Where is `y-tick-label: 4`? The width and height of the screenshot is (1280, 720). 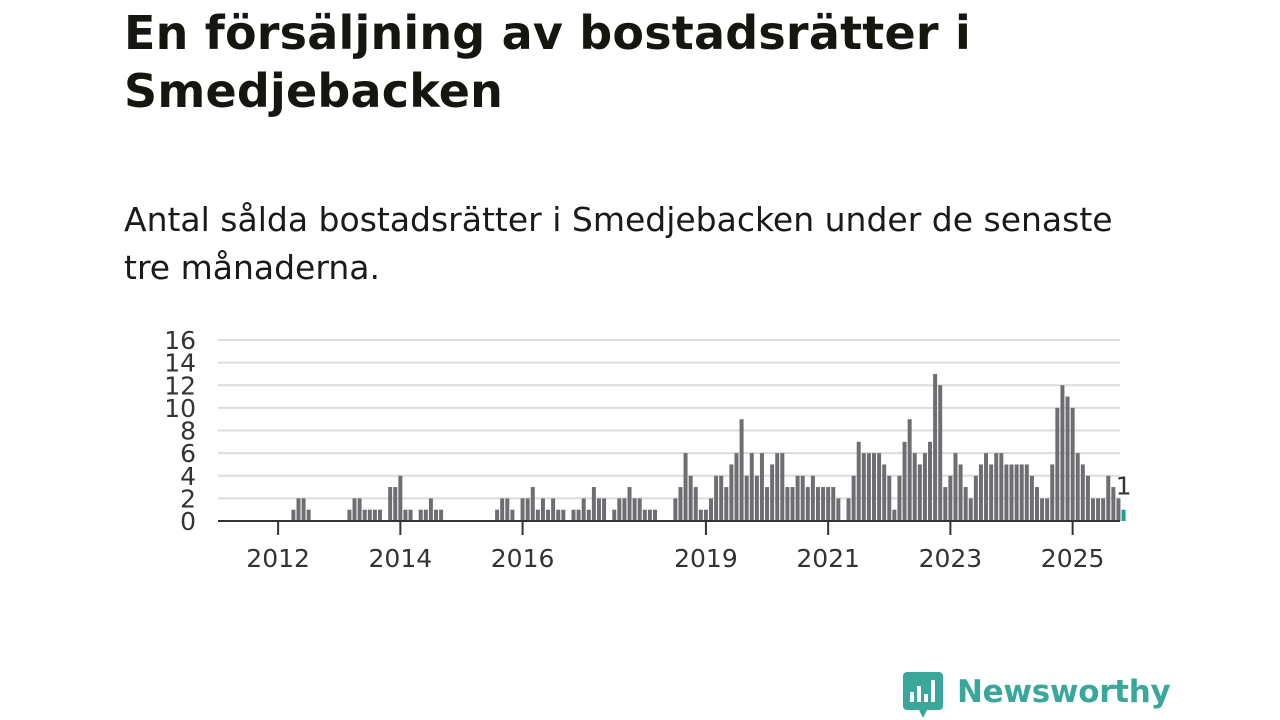 y-tick-label: 4 is located at coordinates (188, 476).